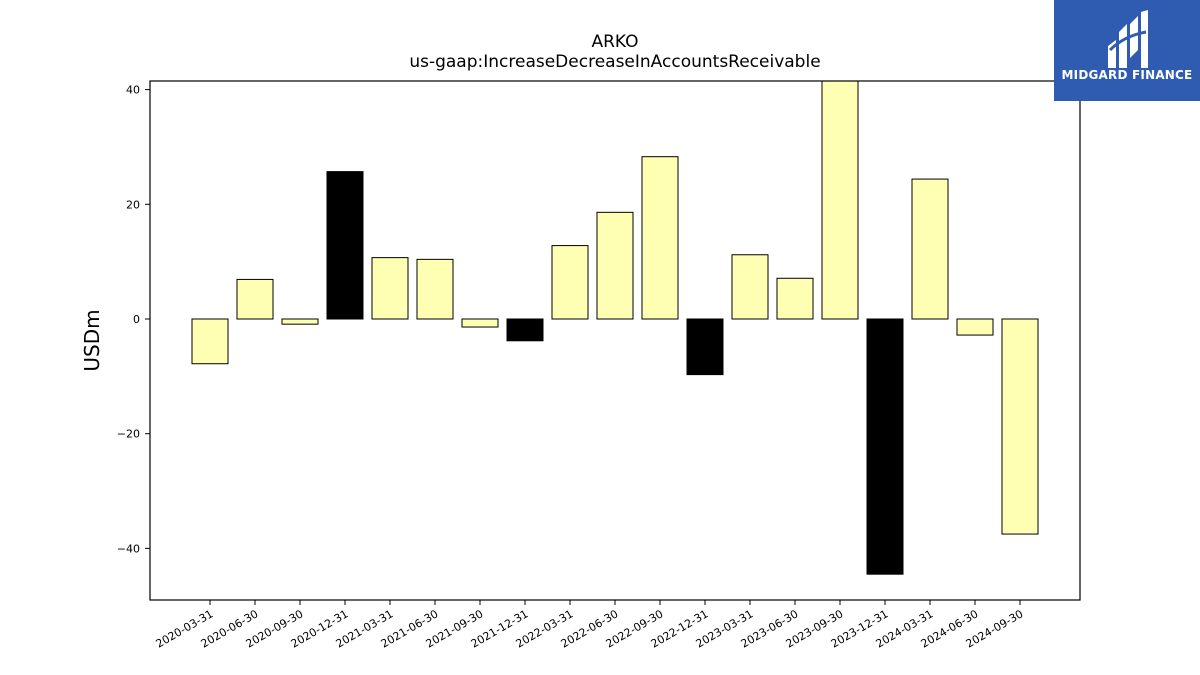  I want to click on logo-mark-icon, so click(1128, 39).